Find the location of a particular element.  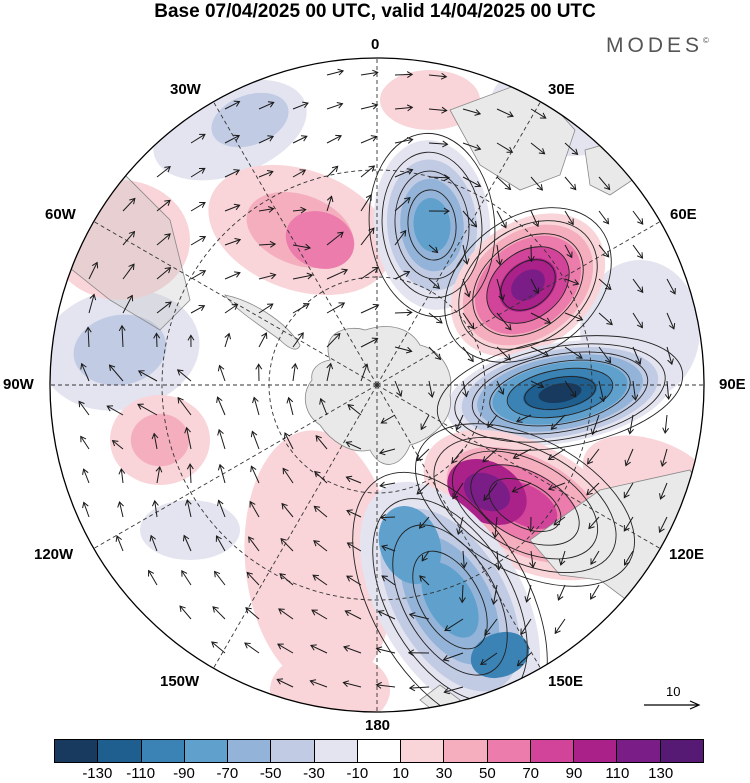

lon-label-0: 0 is located at coordinates (375, 44).